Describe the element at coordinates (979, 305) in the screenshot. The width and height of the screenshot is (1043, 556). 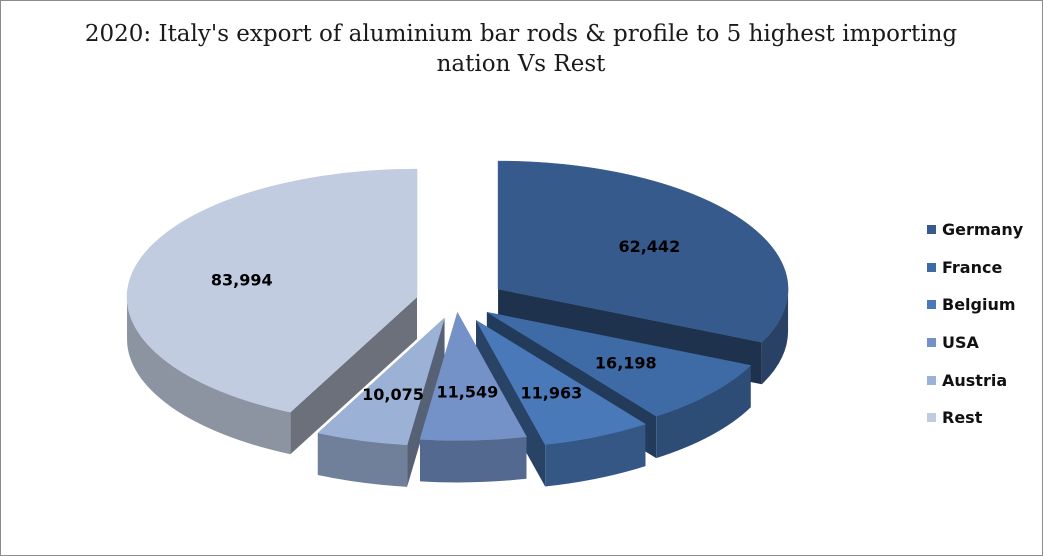
I see `legend-label: Belgium` at that location.